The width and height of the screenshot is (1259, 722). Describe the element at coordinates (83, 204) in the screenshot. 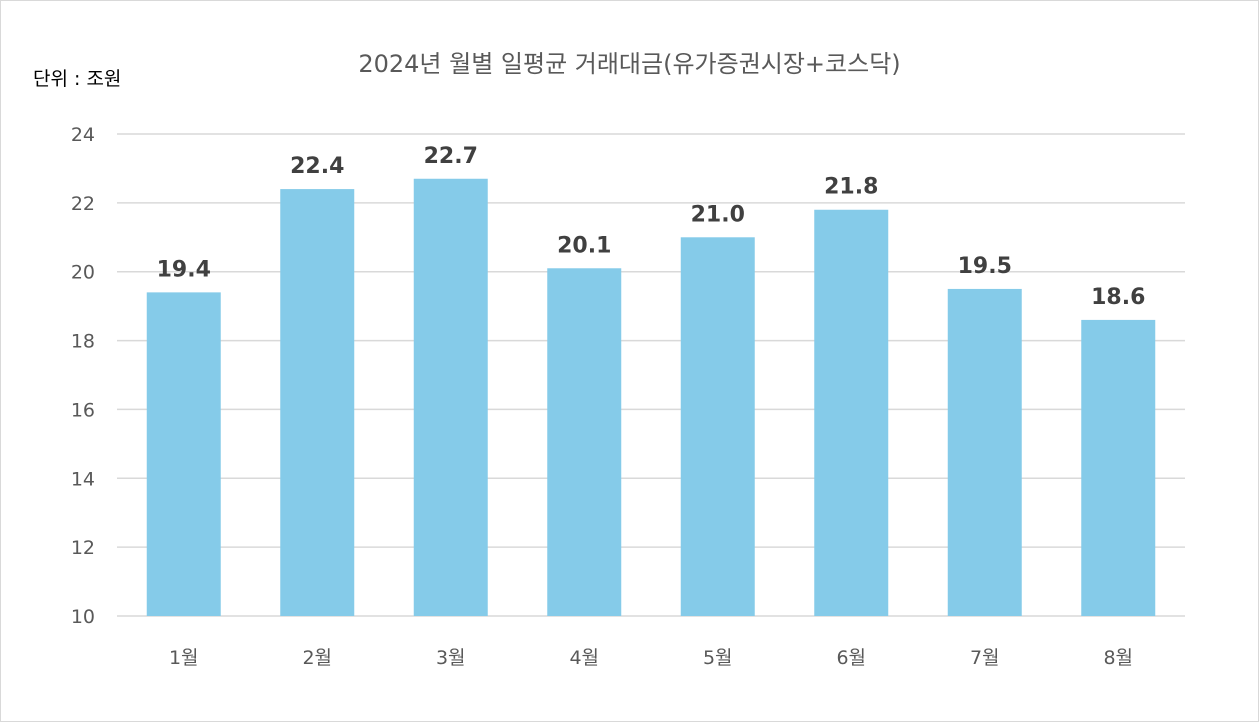

I see `y-tick-label: 22` at that location.